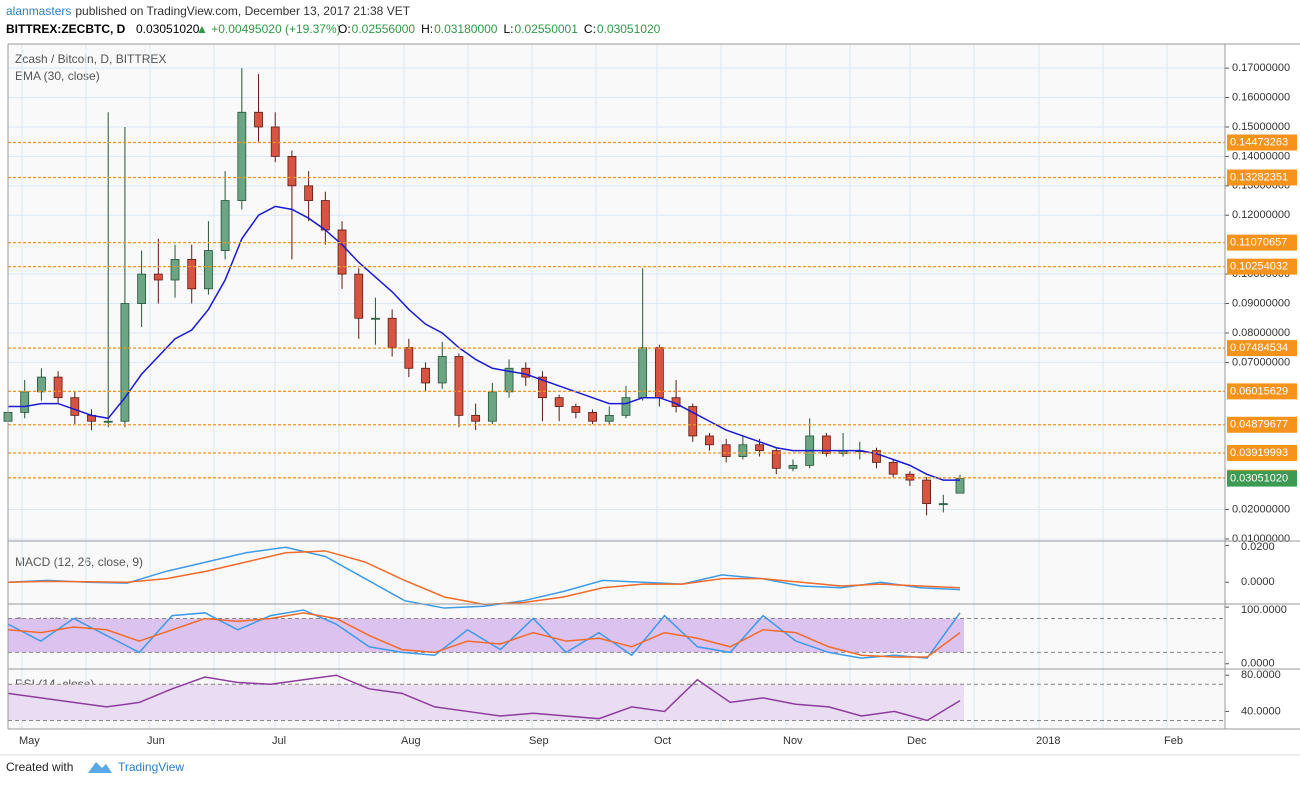 This screenshot has width=1300, height=785. Describe the element at coordinates (793, 741) in the screenshot. I see `x-tick-label: Nov` at that location.